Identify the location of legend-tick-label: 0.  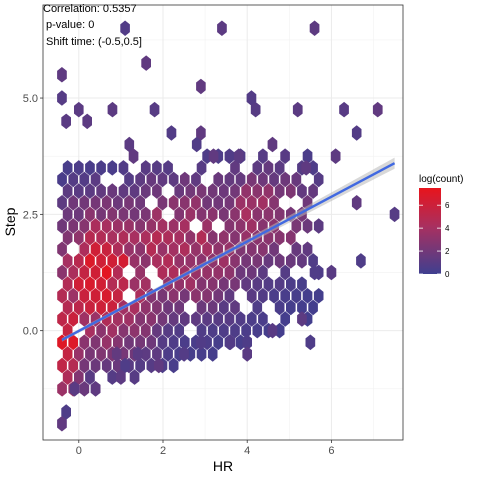
(447, 274).